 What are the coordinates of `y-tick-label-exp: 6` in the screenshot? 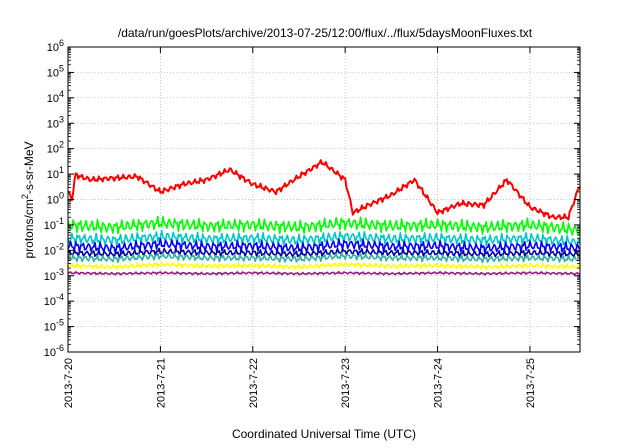 It's located at (61, 43).